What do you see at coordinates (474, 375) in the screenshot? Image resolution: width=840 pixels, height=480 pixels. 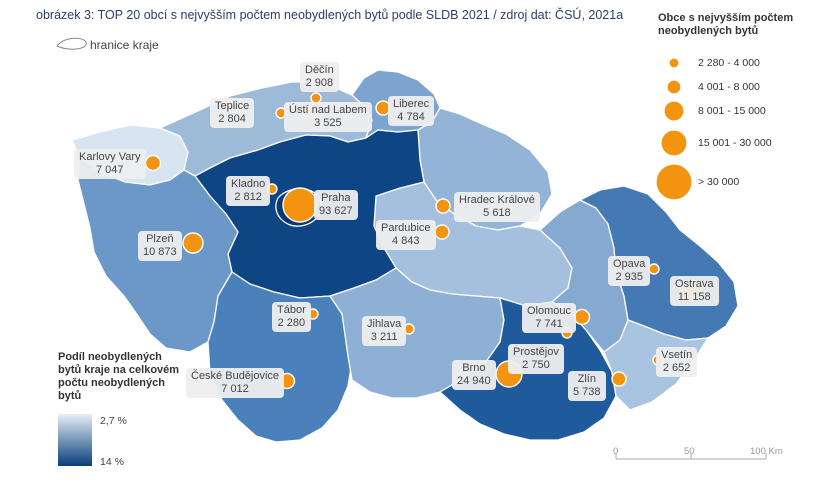 I see `city-label-brno: Brno 24 940` at bounding box center [474, 375].